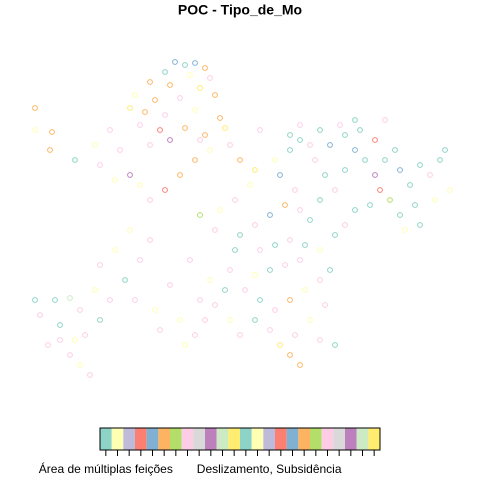  What do you see at coordinates (106, 468) in the screenshot?
I see `key-label: Área de múltiplas feições` at bounding box center [106, 468].